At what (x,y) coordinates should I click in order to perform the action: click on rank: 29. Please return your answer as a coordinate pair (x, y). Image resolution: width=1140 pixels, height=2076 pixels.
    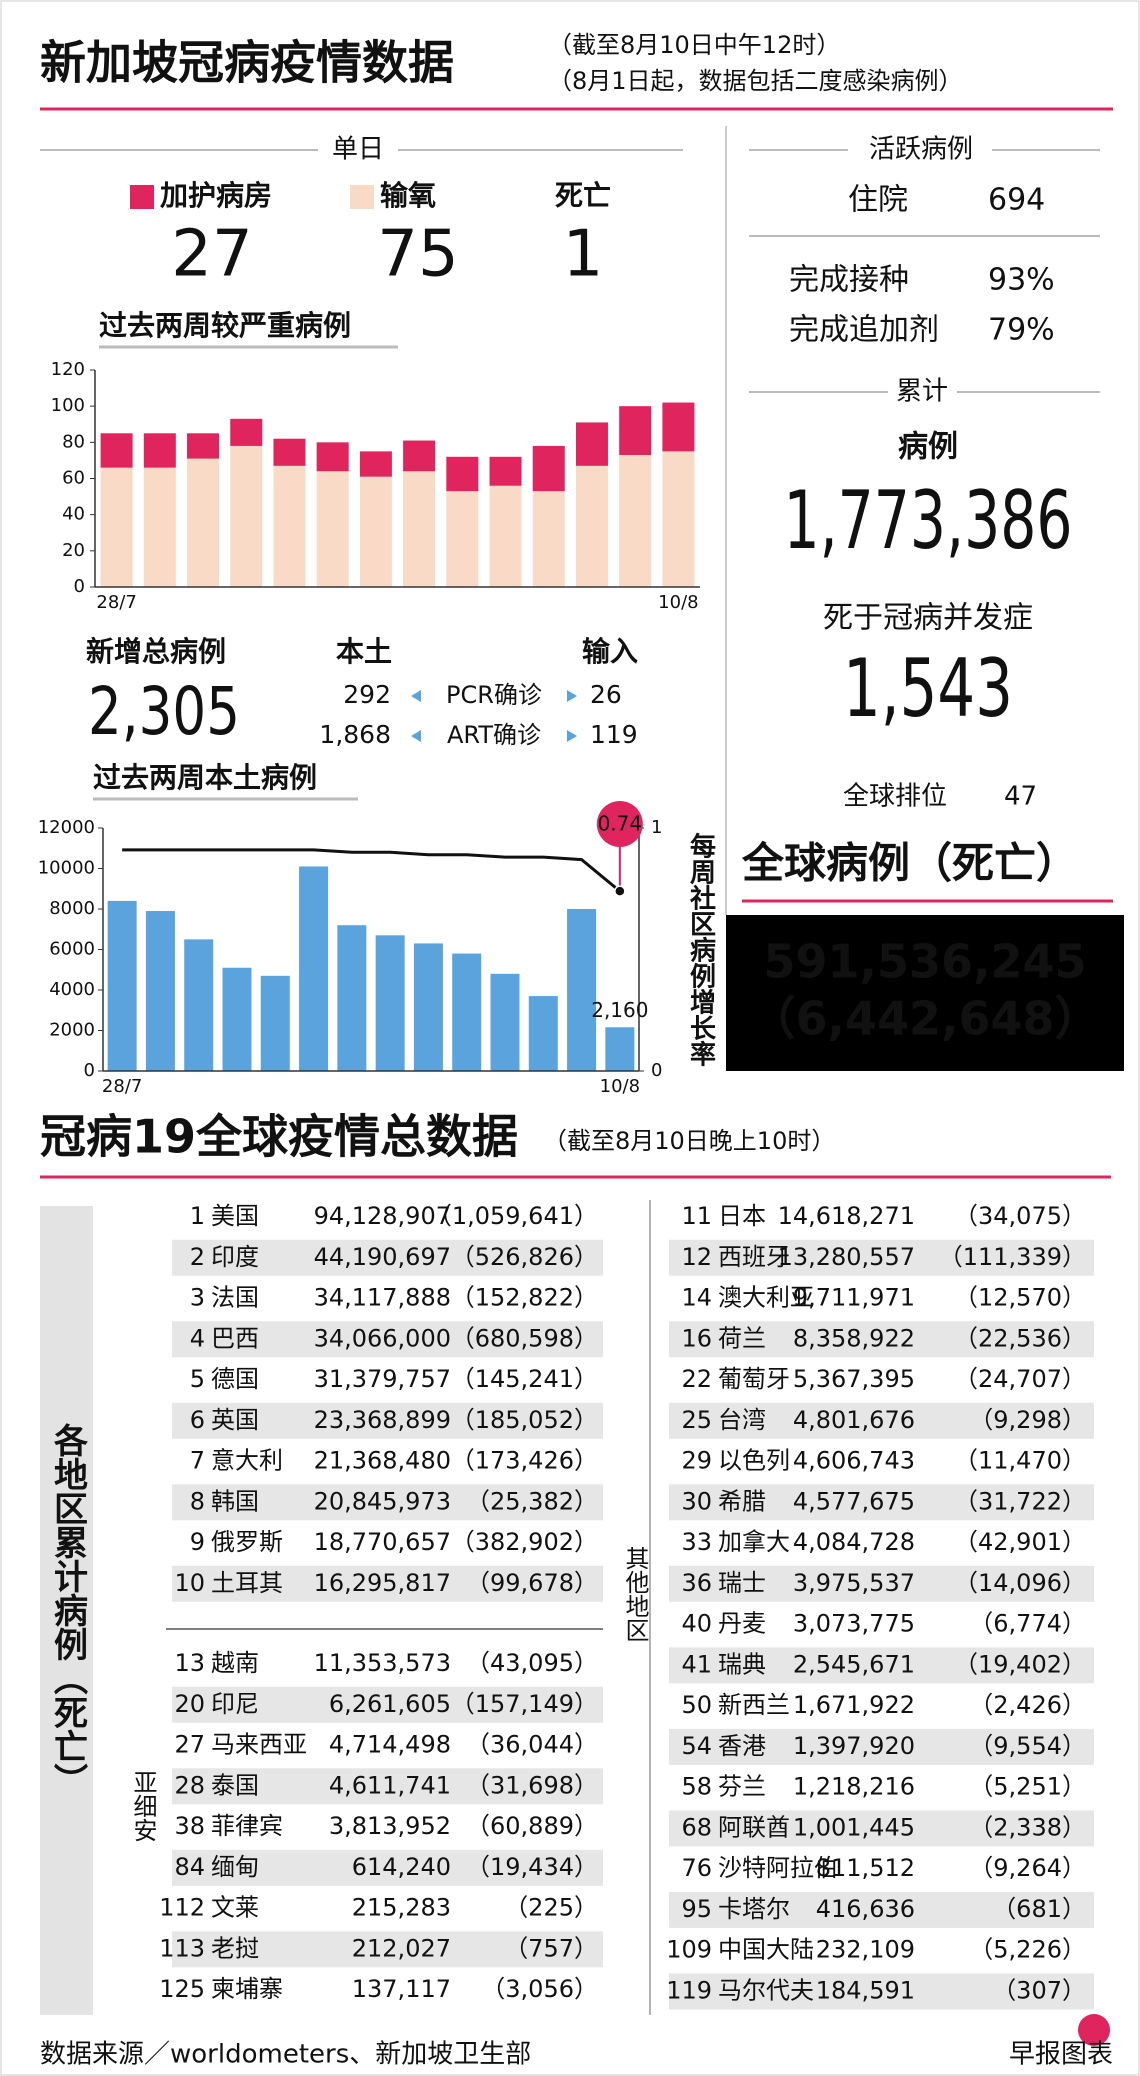
    Looking at the image, I should click on (696, 1461).